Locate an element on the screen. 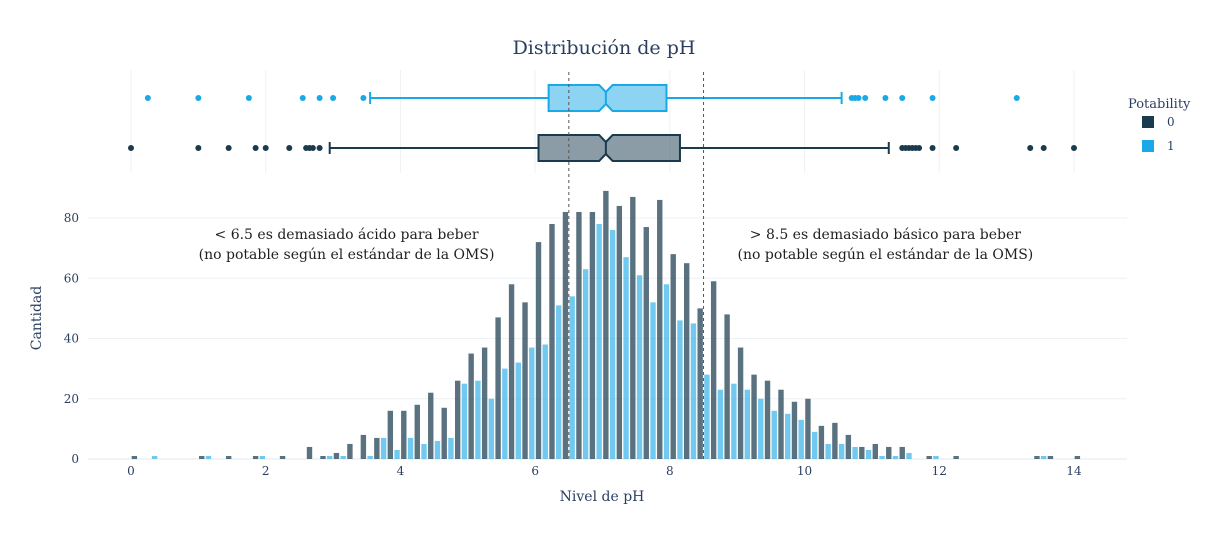  y-tick-label: 0 is located at coordinates (75, 459).